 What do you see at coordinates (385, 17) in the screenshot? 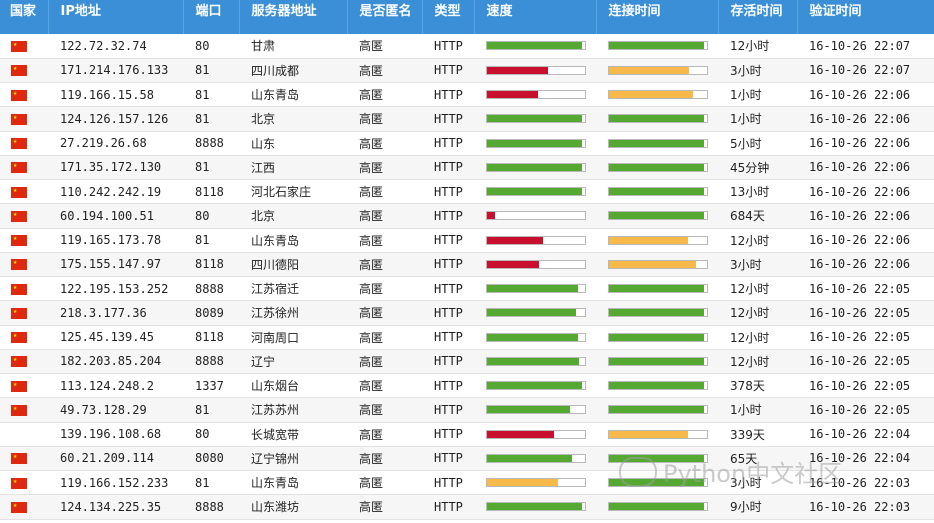
I see `header-anonymity: 是否匿名` at bounding box center [385, 17].